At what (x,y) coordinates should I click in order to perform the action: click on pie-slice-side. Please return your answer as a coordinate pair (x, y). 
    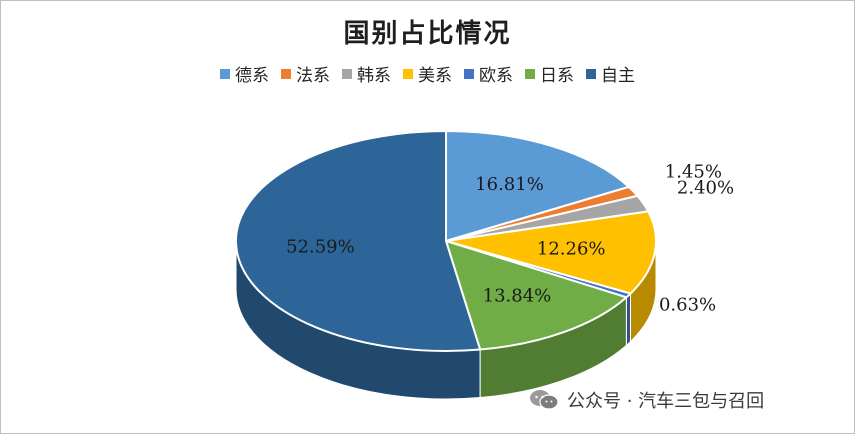
    Looking at the image, I should click on (628, 319).